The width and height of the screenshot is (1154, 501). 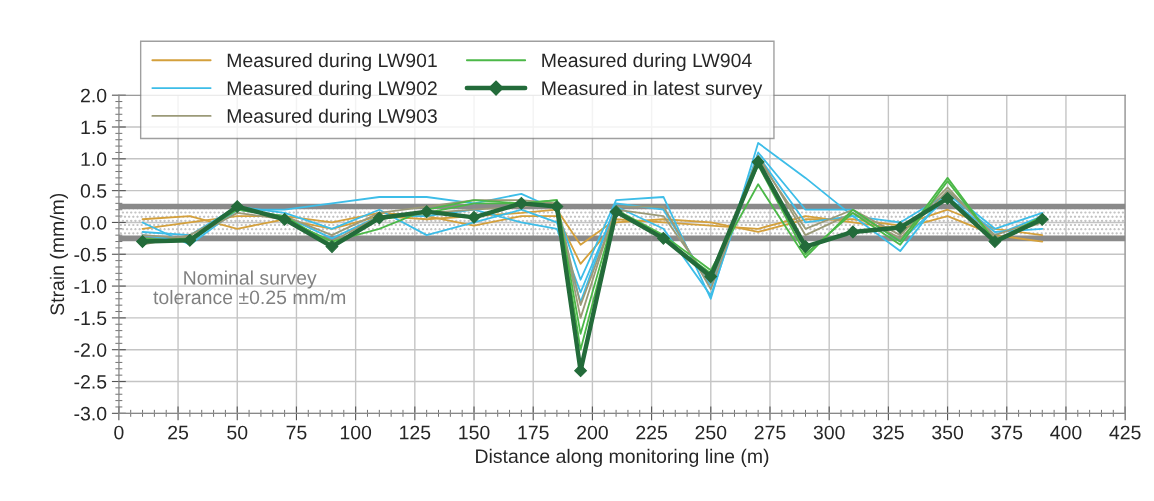 What do you see at coordinates (1066, 432) in the screenshot?
I see `x-tick-label: 400` at bounding box center [1066, 432].